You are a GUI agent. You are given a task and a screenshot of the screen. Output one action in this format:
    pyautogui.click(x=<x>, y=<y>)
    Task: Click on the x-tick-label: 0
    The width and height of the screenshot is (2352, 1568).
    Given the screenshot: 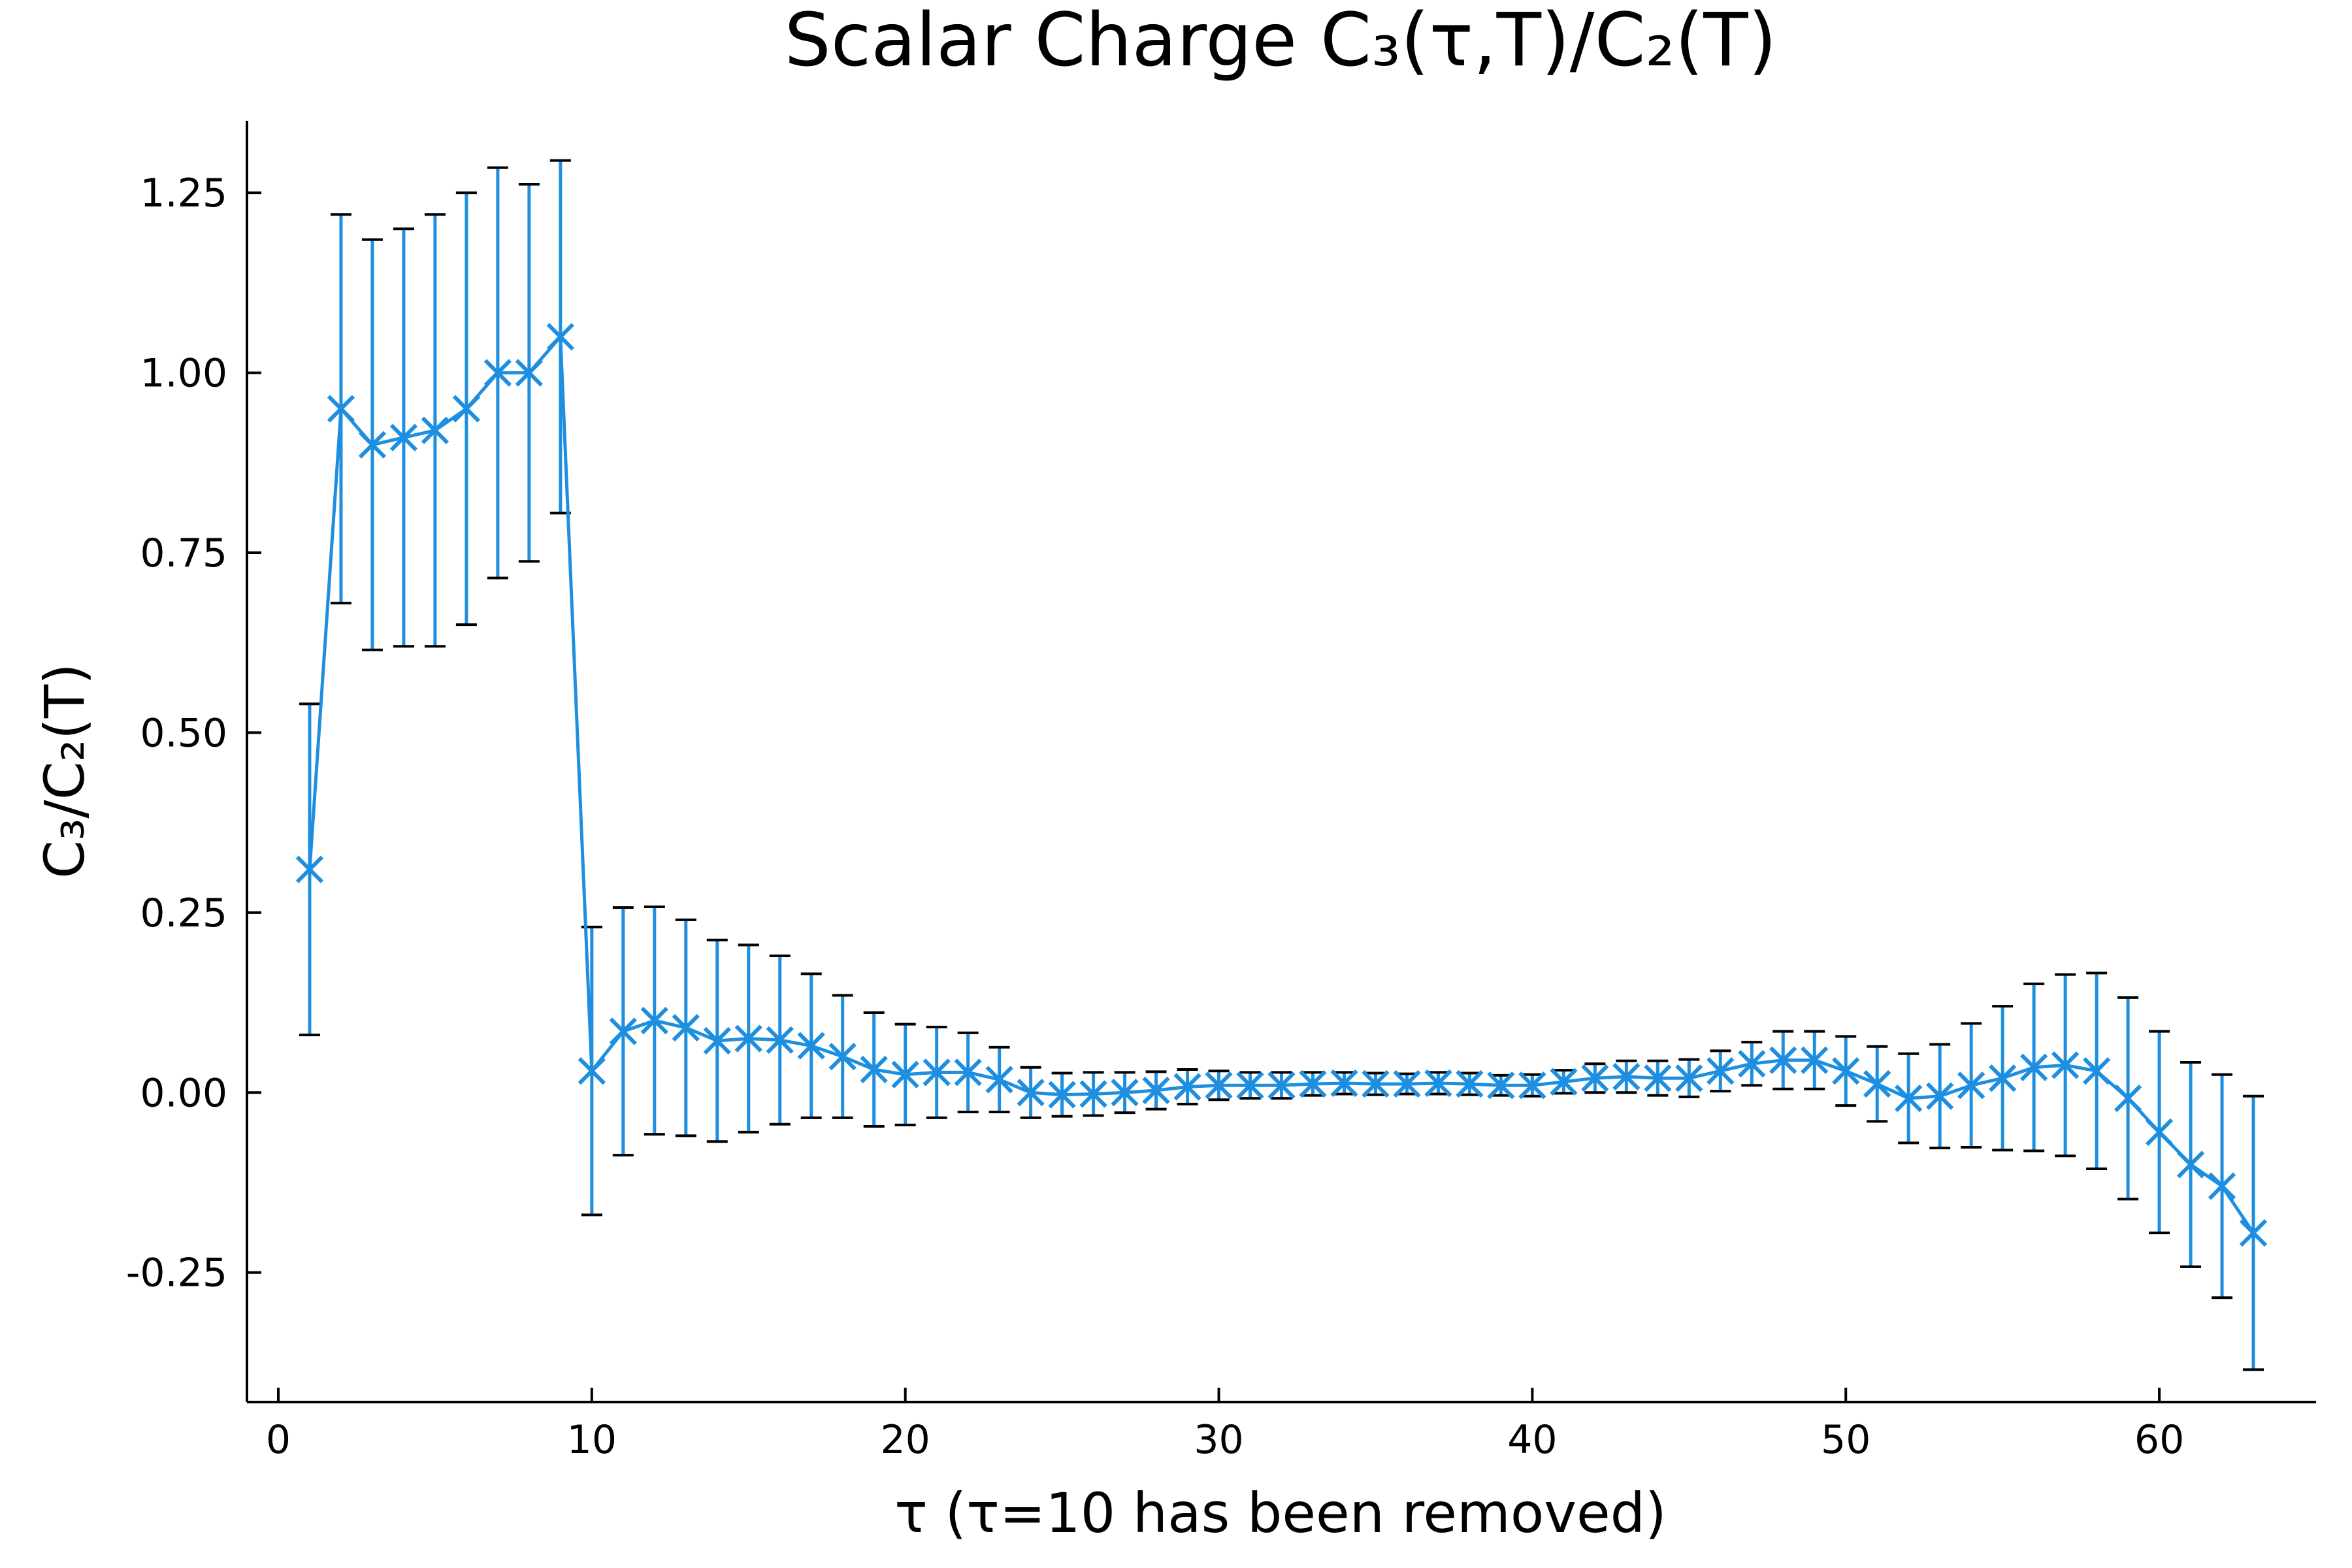 What is the action you would take?
    pyautogui.click(x=278, y=1440)
    